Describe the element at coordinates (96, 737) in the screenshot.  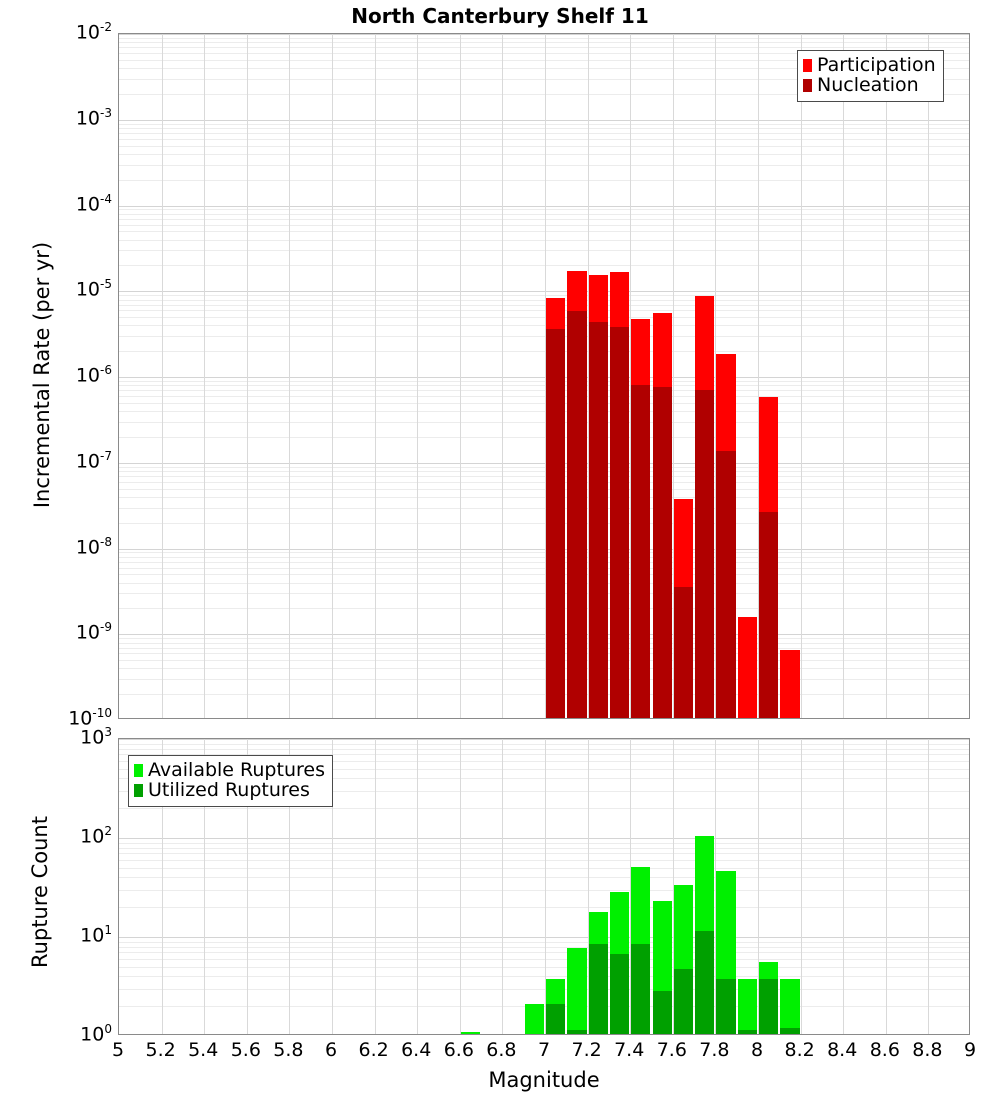
I see `y-tick-label-bottom: 10³` at that location.